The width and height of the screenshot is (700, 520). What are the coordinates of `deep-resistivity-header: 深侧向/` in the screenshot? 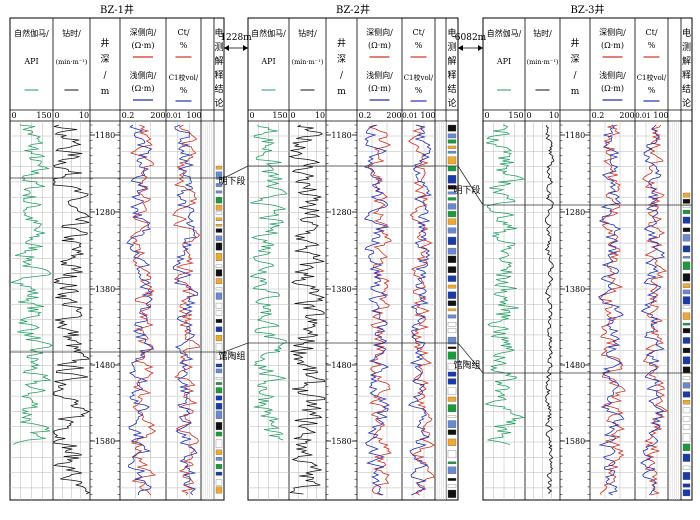 It's located at (612, 32).